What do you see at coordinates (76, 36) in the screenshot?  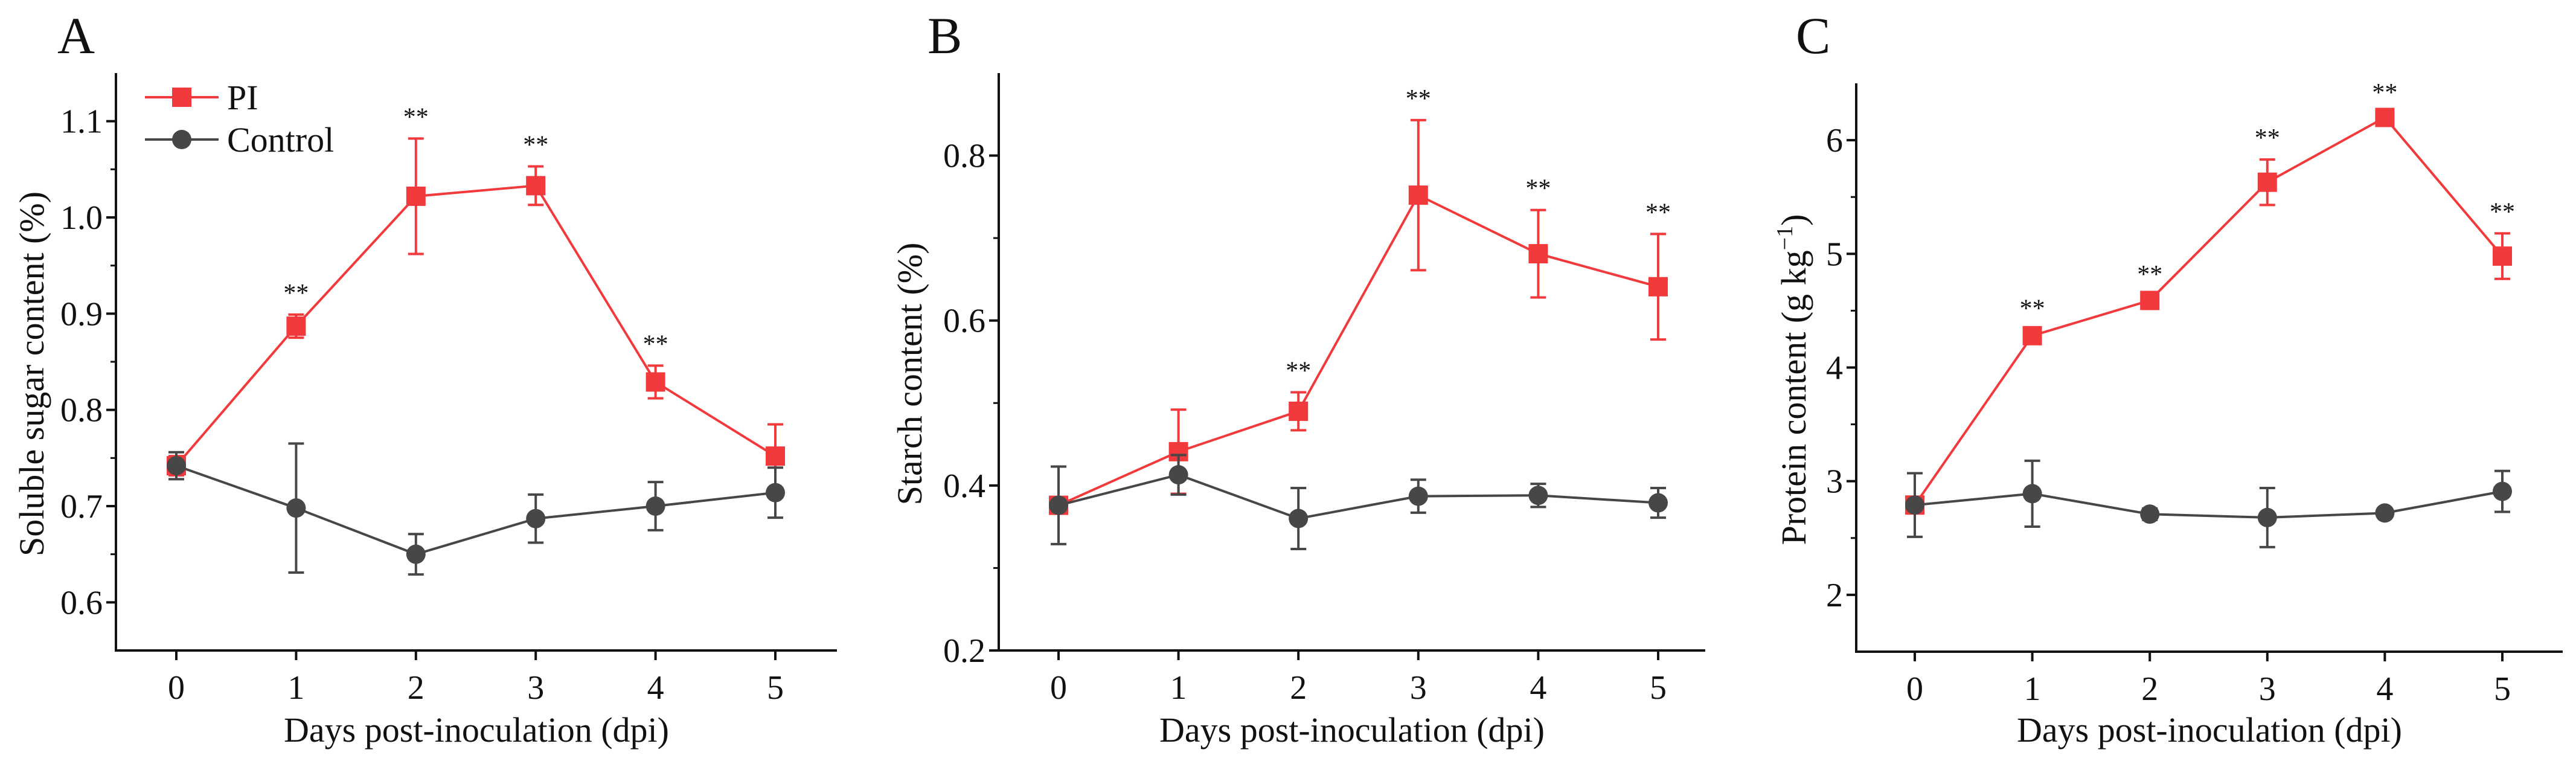 I see `panel-letter: A` at bounding box center [76, 36].